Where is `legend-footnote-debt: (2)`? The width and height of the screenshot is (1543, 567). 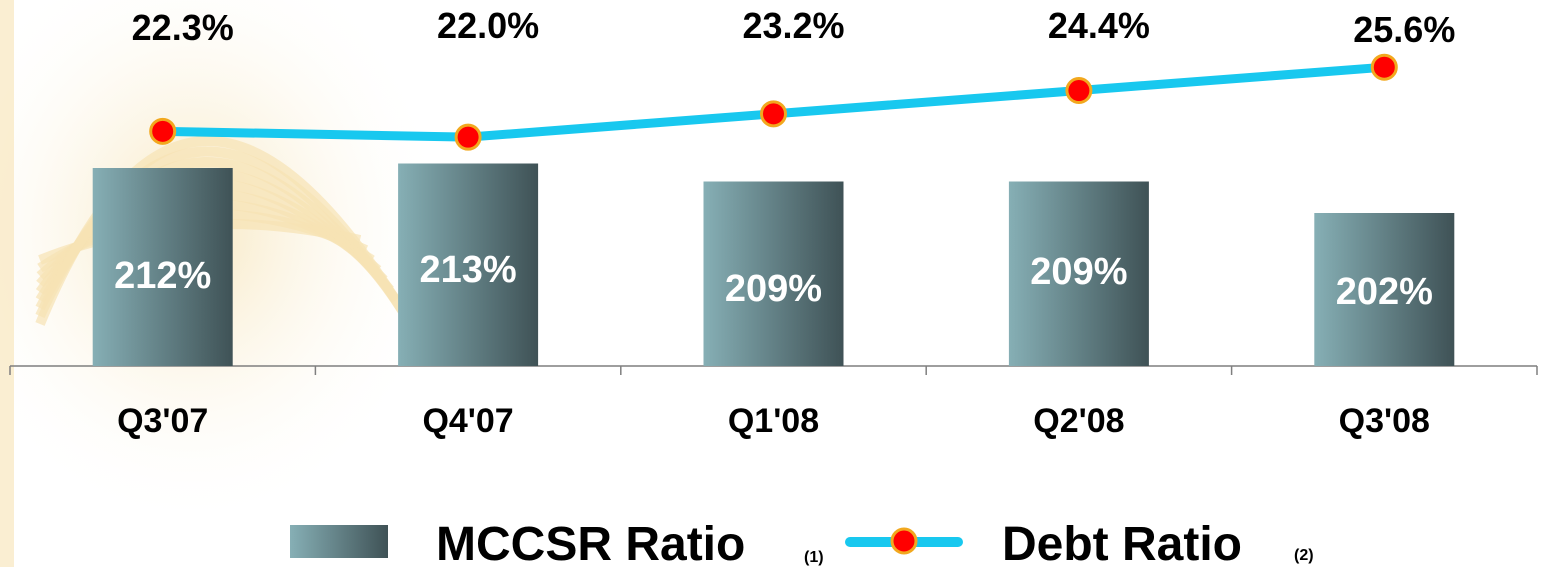
legend-footnote-debt: (2) is located at coordinates (1304, 555).